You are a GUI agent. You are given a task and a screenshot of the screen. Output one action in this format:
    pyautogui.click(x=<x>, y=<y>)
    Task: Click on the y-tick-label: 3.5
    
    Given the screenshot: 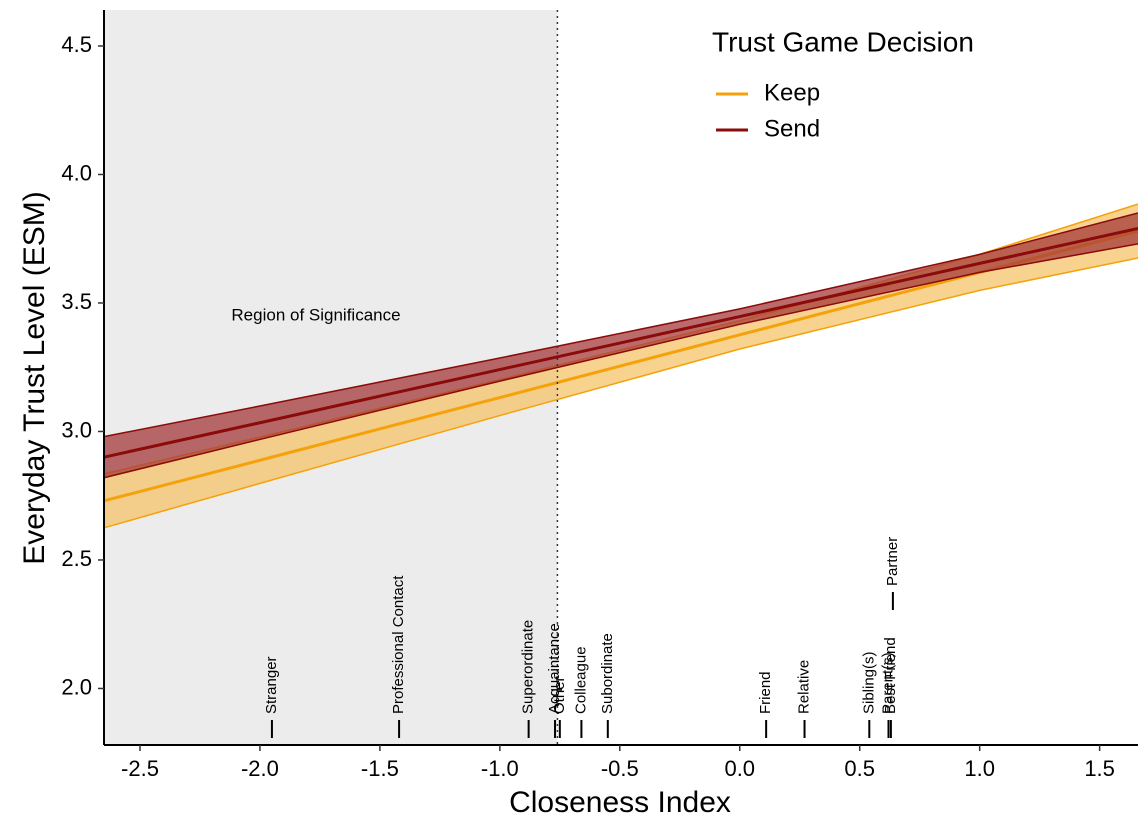 What is the action you would take?
    pyautogui.click(x=76, y=301)
    